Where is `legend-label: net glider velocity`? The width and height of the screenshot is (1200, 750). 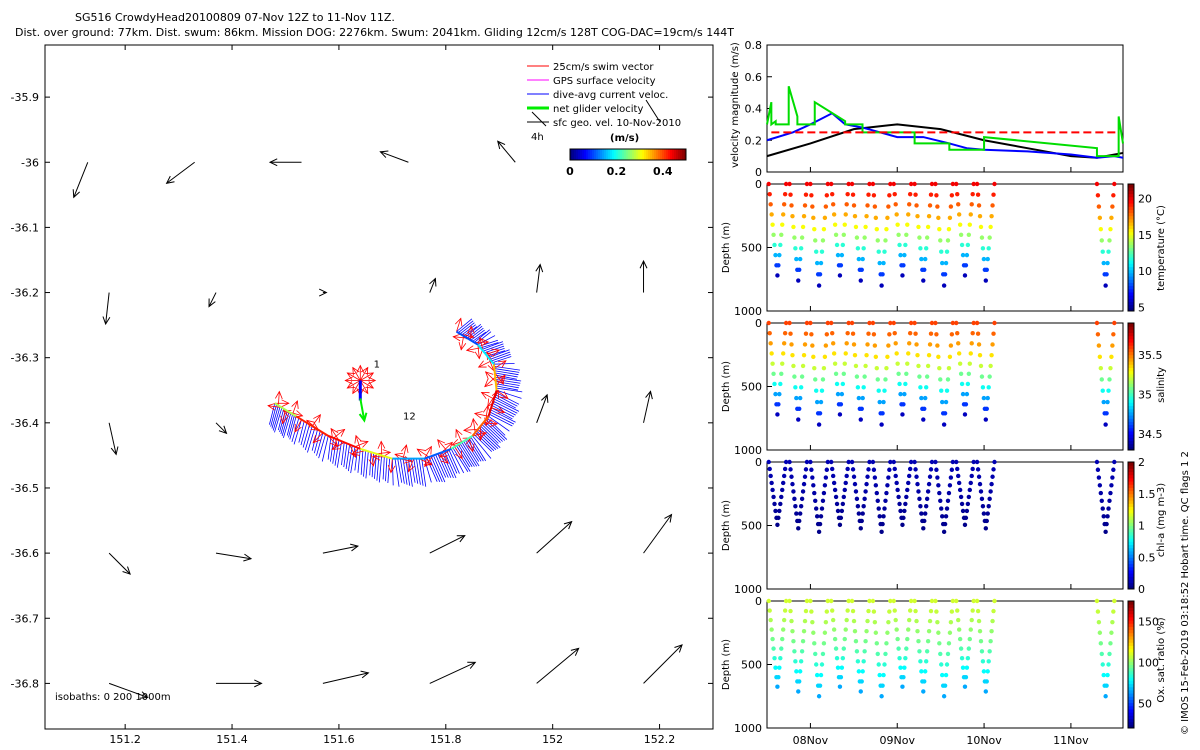 legend-label: net glider velocity is located at coordinates (598, 109).